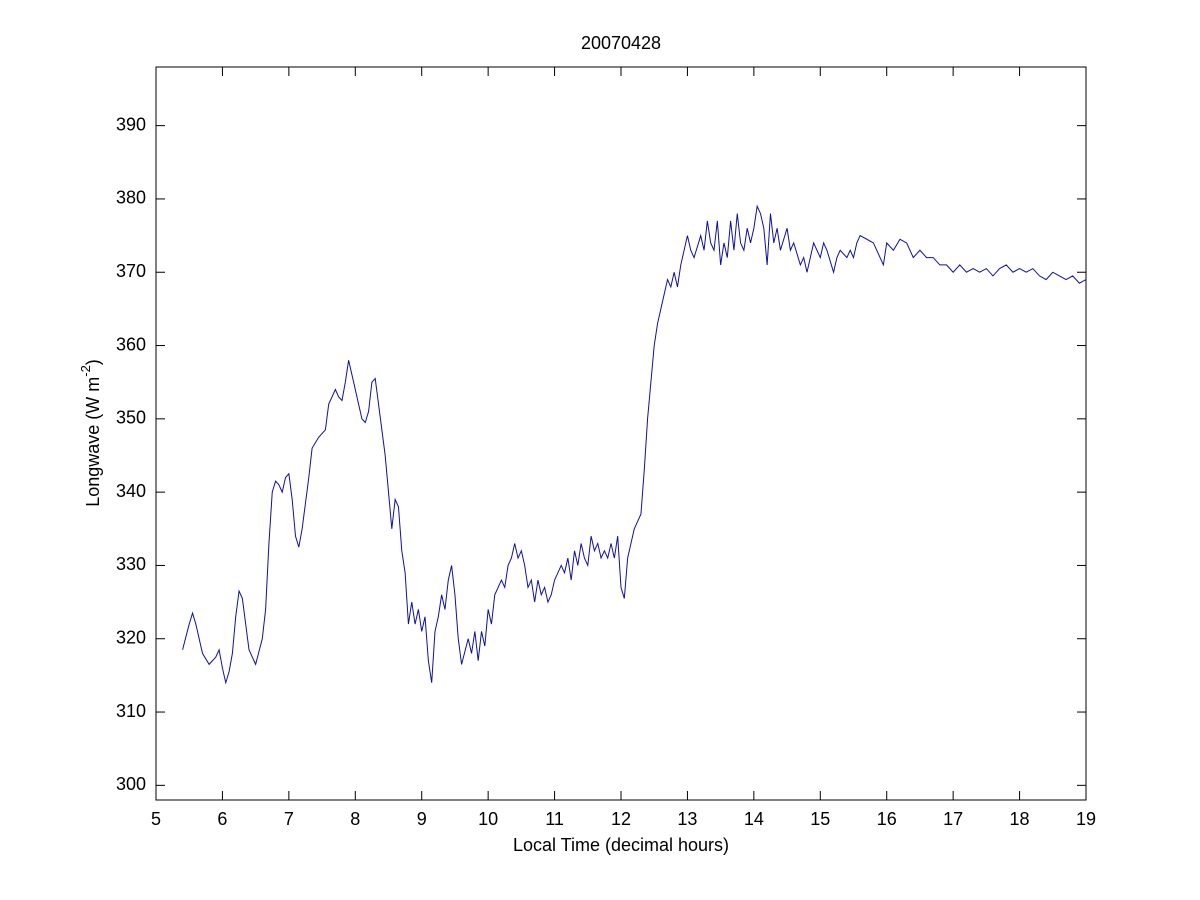 Image resolution: width=1200 pixels, height=900 pixels. I want to click on x-tick-label: 11, so click(554, 819).